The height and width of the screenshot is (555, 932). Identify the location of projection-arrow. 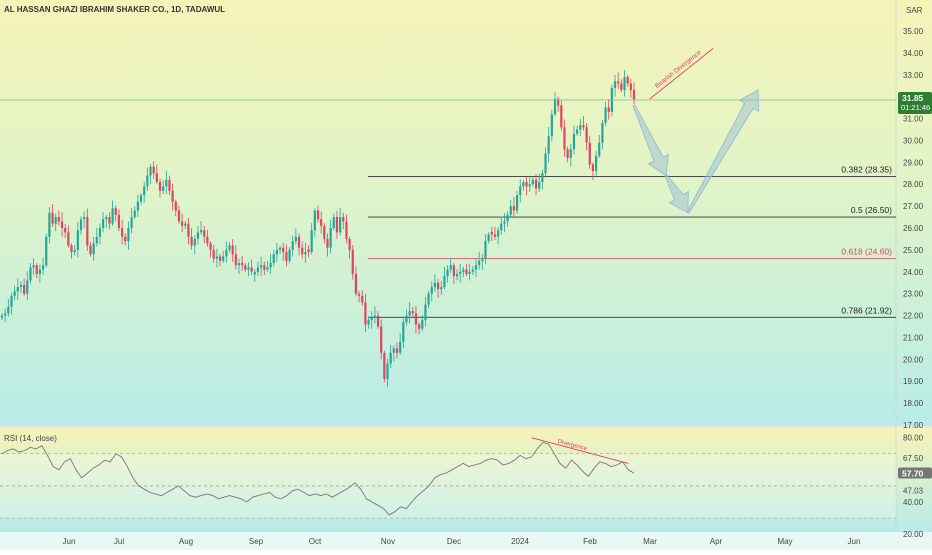
(676, 194).